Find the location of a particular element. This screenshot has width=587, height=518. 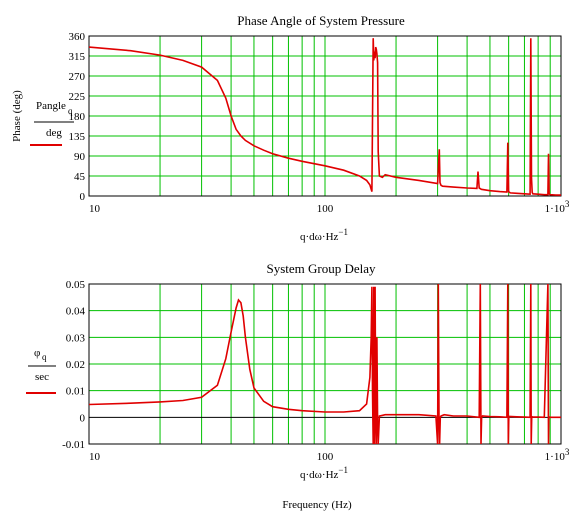

phase-y-tick-label: 225 is located at coordinates (77, 97).